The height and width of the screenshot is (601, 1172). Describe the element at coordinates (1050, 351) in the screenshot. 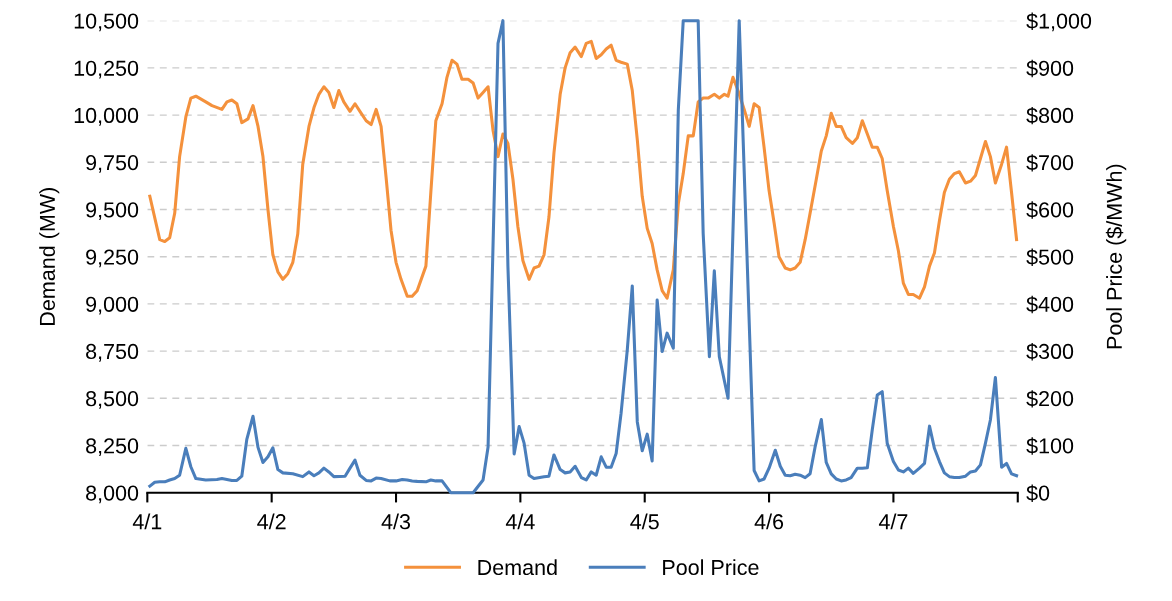

I see `y2-tick-label: $300` at that location.